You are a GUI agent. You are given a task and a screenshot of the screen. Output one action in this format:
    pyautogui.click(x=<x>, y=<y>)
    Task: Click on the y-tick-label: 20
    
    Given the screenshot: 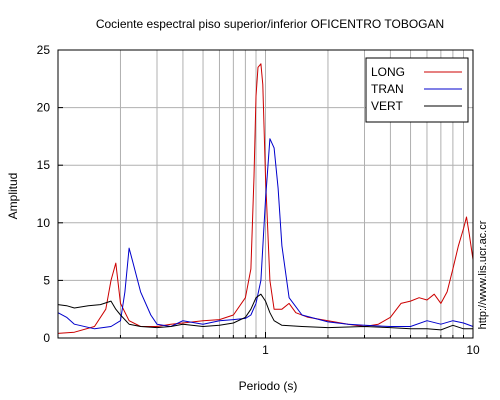 What is the action you would take?
    pyautogui.click(x=44, y=108)
    